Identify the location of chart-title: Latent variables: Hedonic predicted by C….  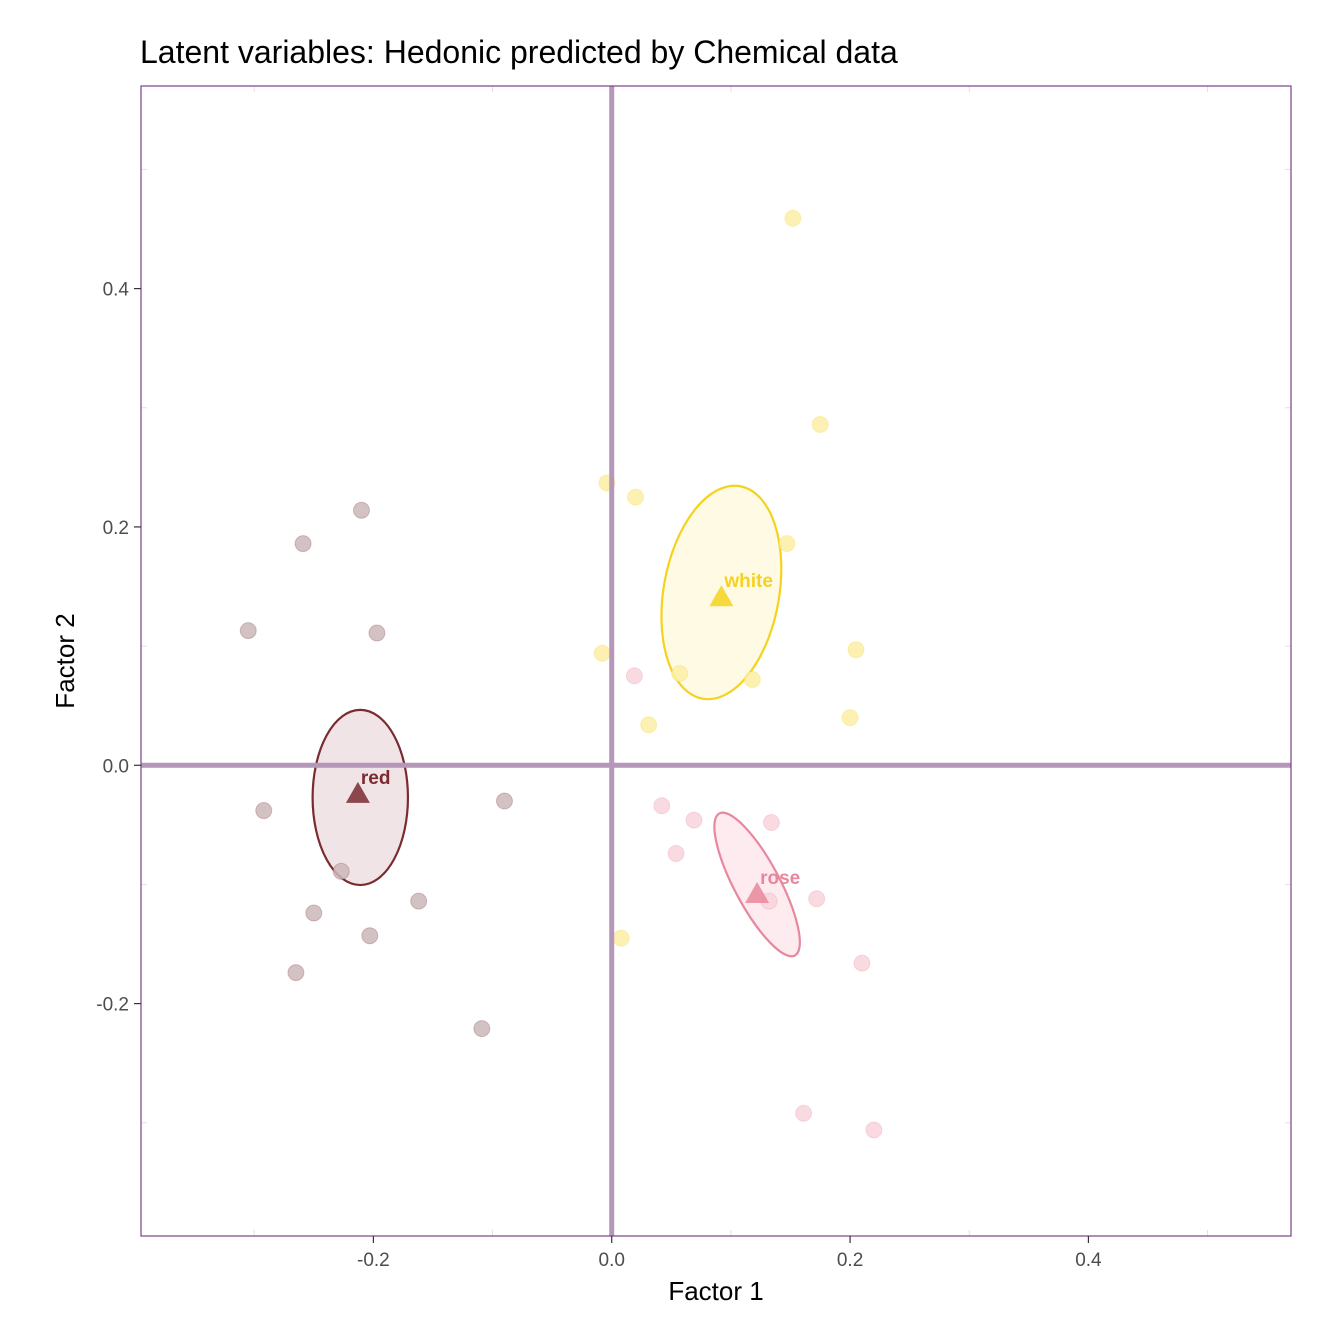
(519, 52).